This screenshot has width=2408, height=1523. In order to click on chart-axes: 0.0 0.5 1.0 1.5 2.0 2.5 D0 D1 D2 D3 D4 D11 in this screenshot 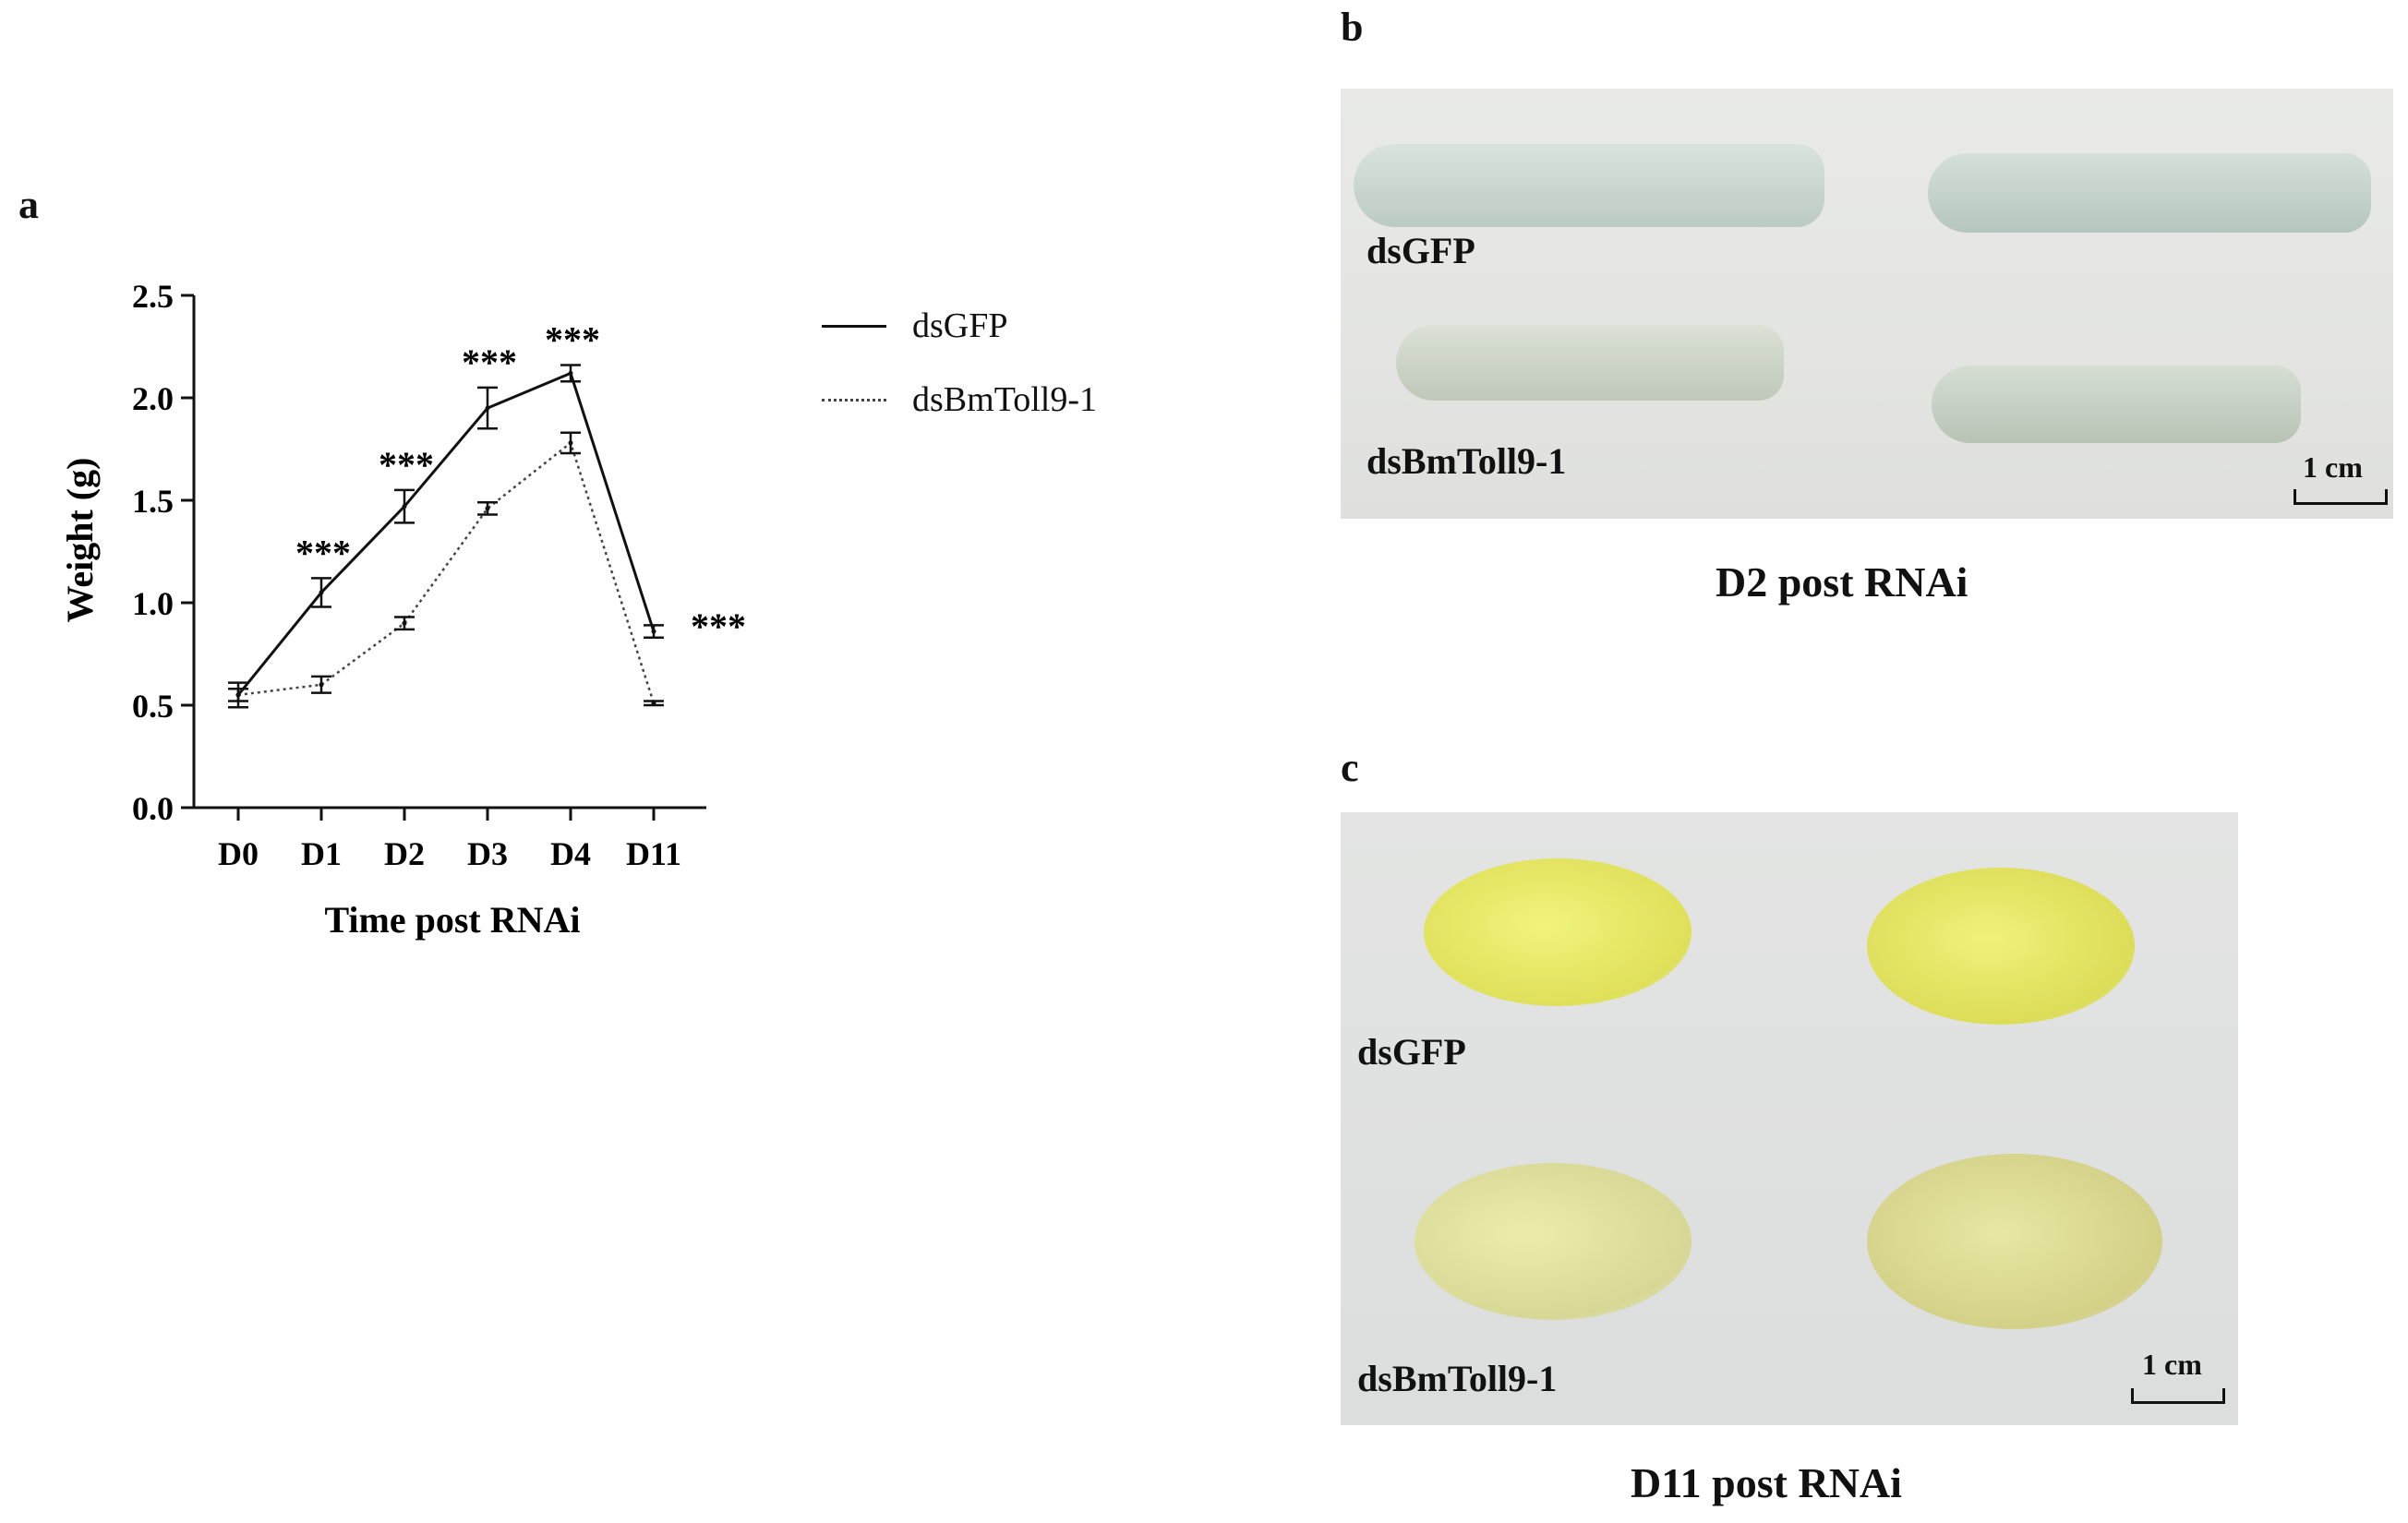, I will do `click(419, 575)`.